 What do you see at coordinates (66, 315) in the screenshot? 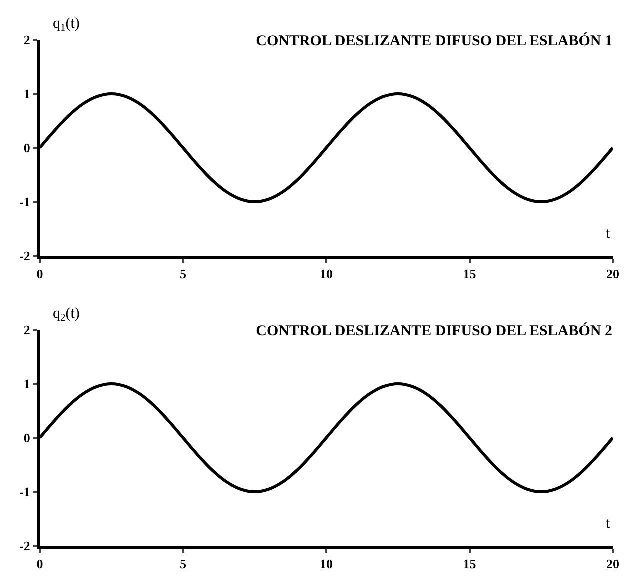
I see `y-axis-title: q$_{2}$(t)` at bounding box center [66, 315].